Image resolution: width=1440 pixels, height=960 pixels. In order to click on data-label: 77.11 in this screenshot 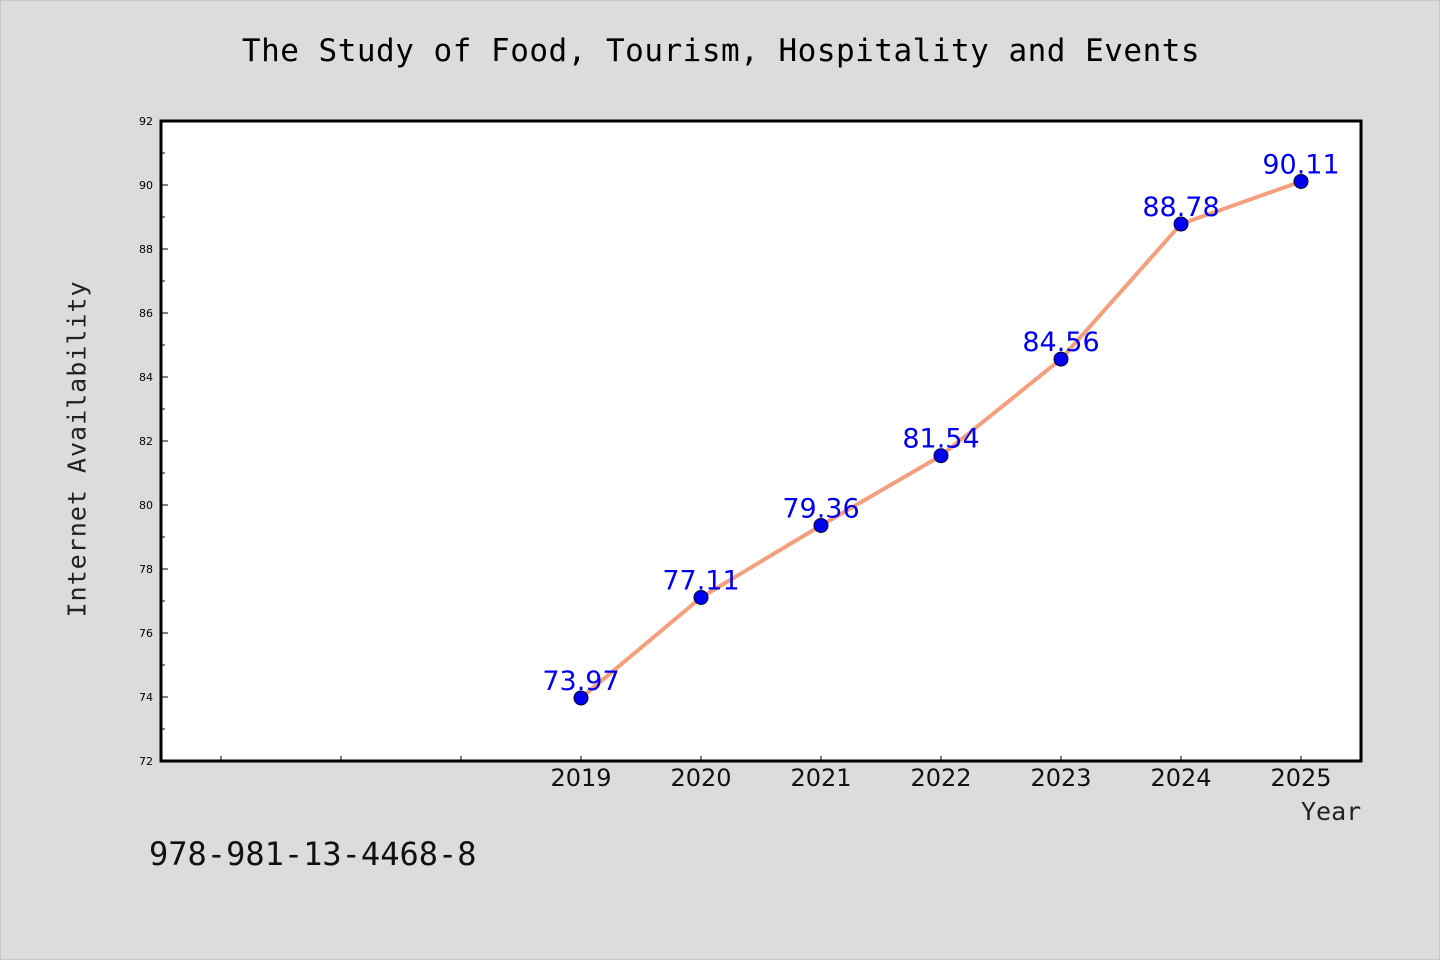, I will do `click(700, 580)`.